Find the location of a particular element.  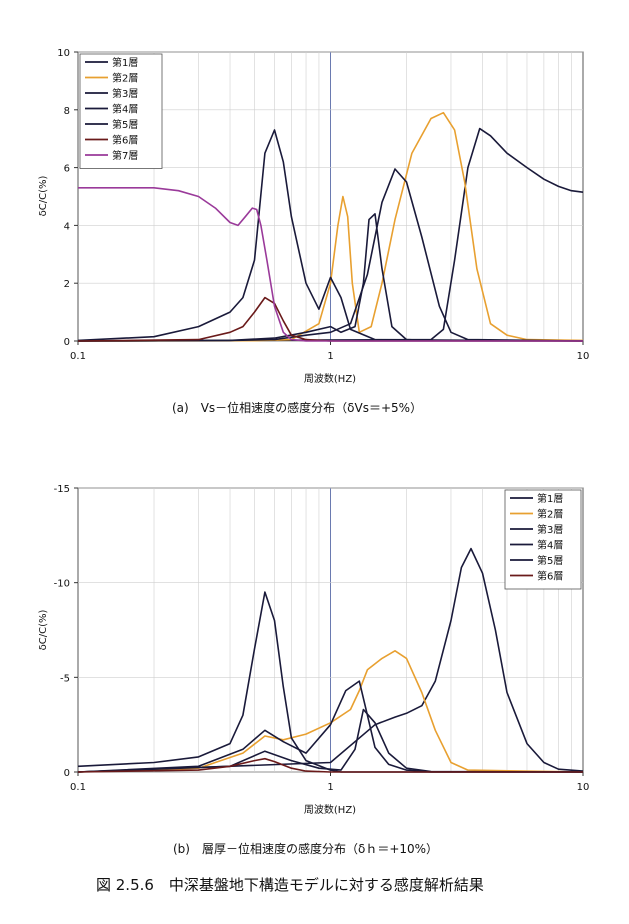

chartB-y-tick-label: 0 is located at coordinates (67, 773).